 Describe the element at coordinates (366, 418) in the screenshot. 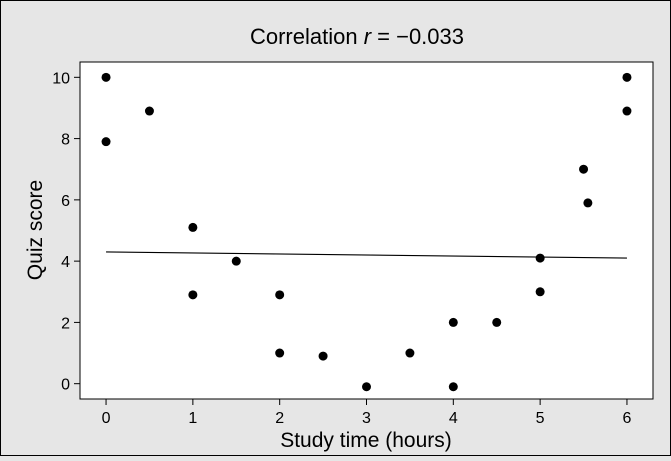

I see `x-tick-label: 3` at that location.